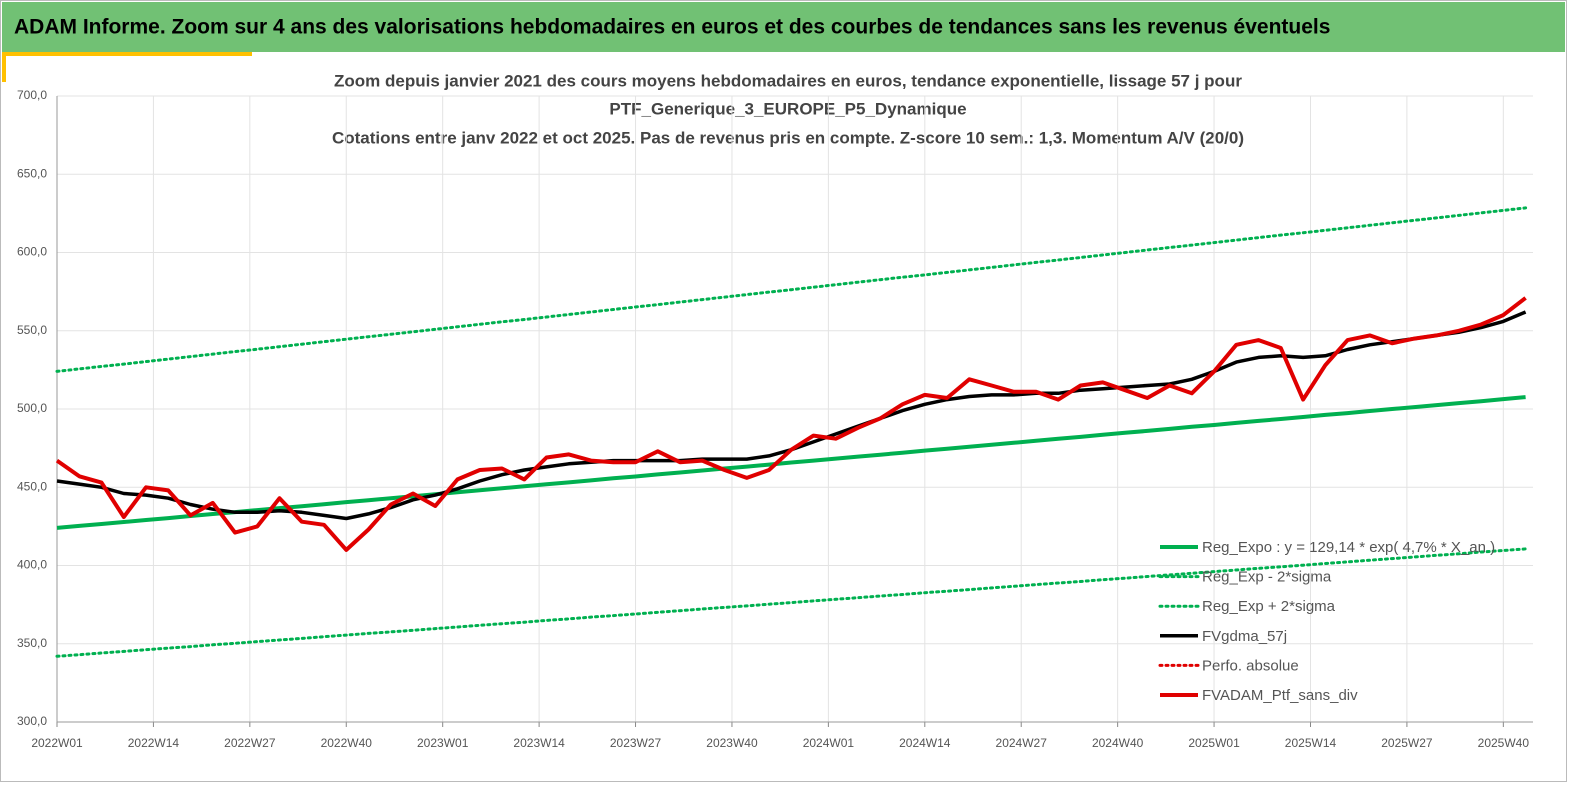  I want to click on x-tick-label: 2022W27, so click(250, 743).